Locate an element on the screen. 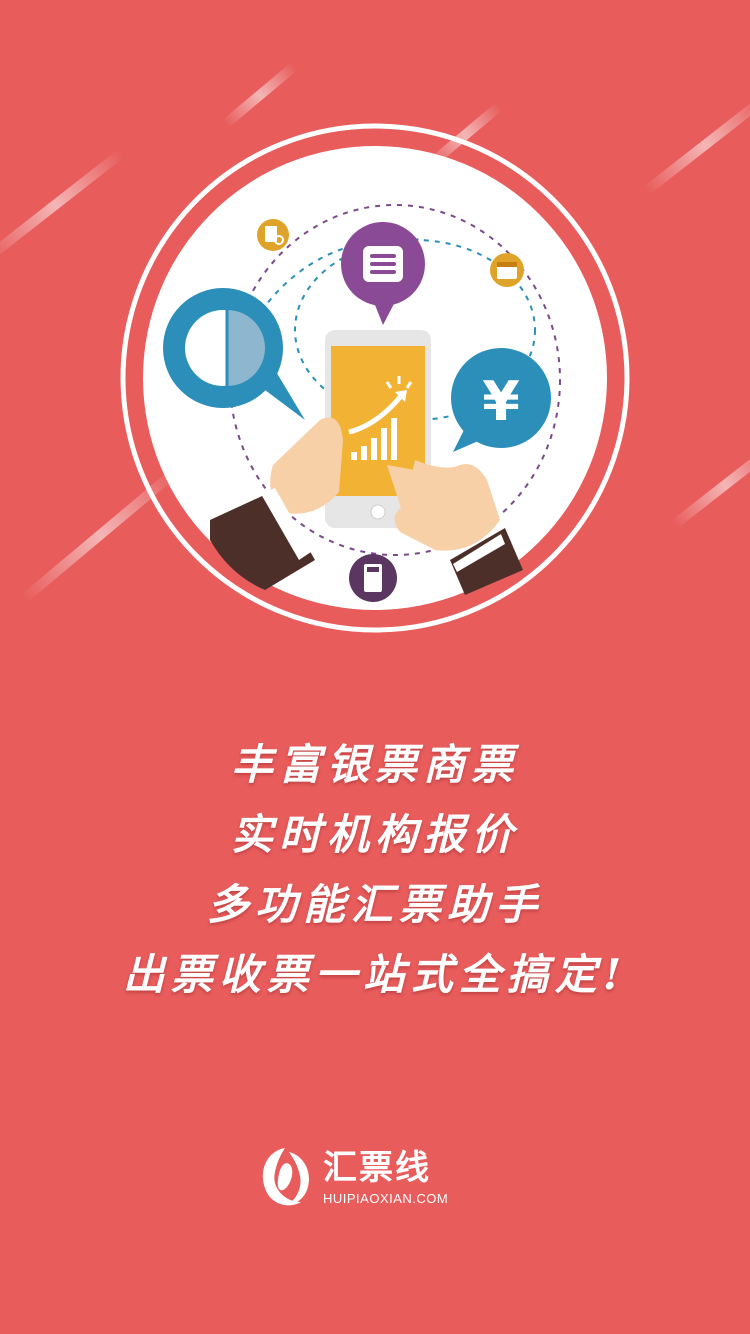 The width and height of the screenshot is (750, 1334). brand-logo-icon is located at coordinates (285, 1177).